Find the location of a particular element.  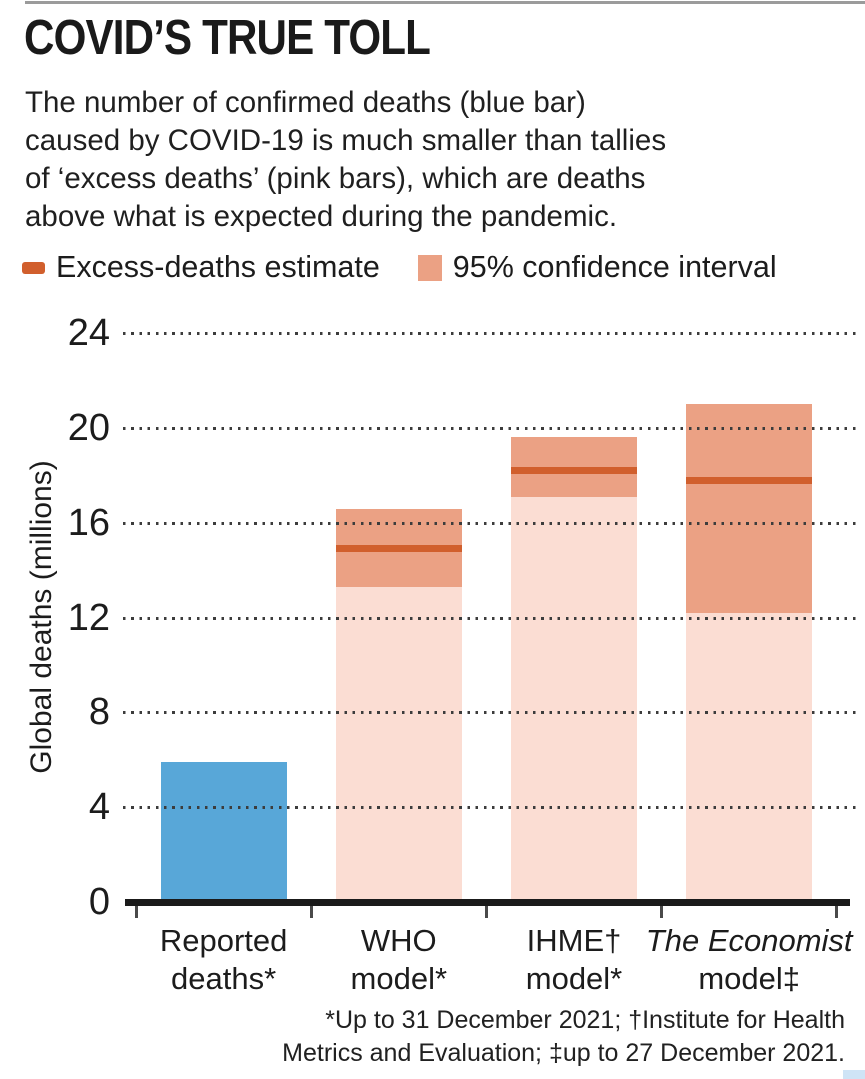

y-tick-label-4: 4 is located at coordinates (99, 807).